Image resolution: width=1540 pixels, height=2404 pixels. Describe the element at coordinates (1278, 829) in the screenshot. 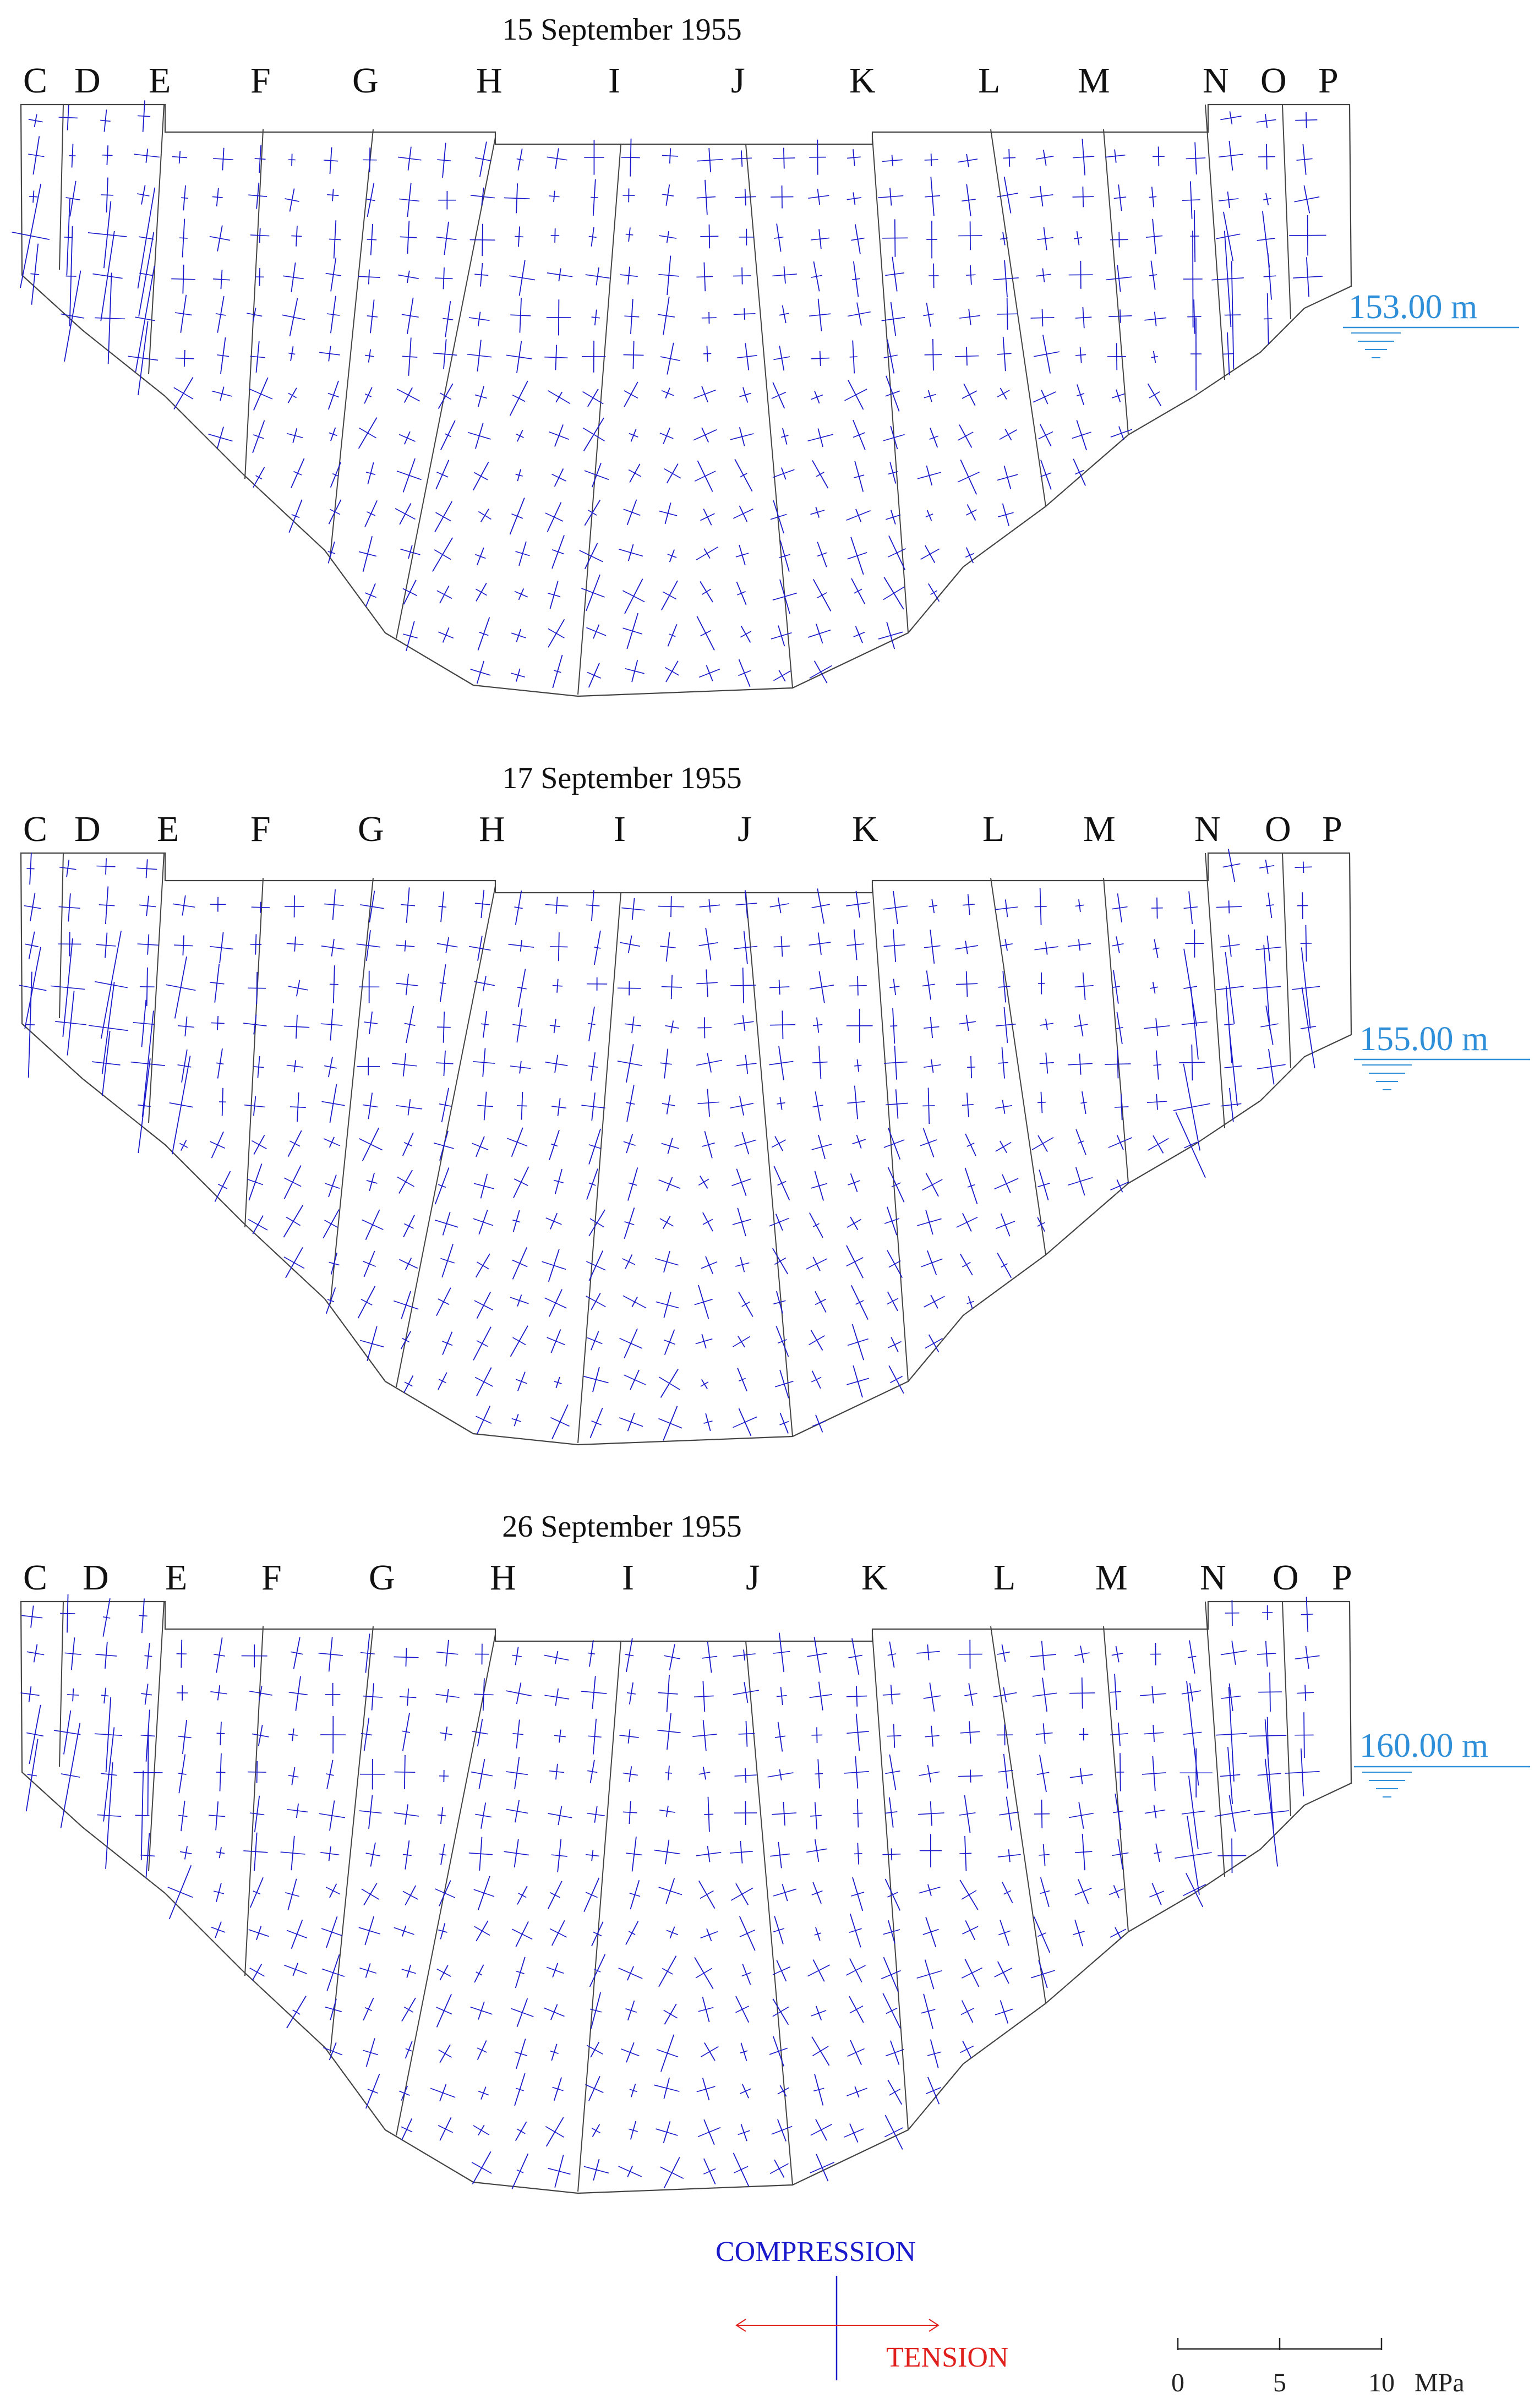

I see `column-label: O` at that location.